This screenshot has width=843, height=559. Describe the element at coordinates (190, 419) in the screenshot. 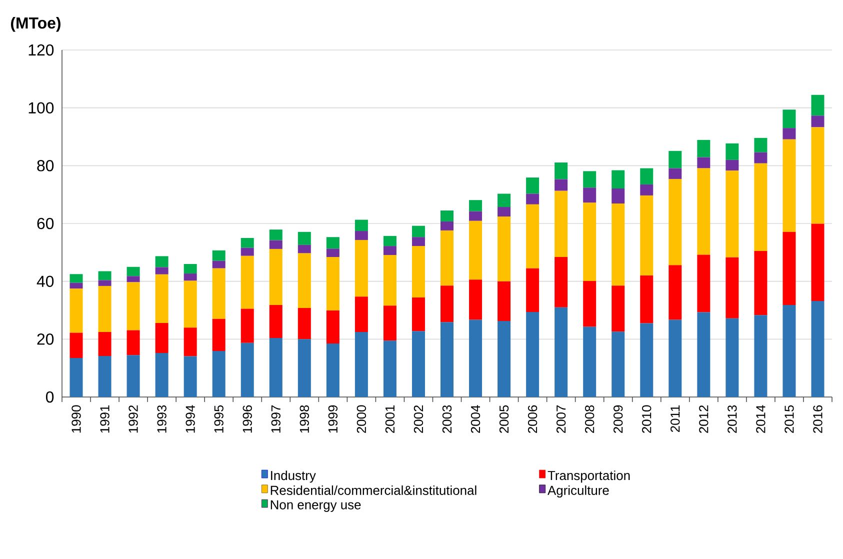

I see `x-tick-label: 1994` at that location.